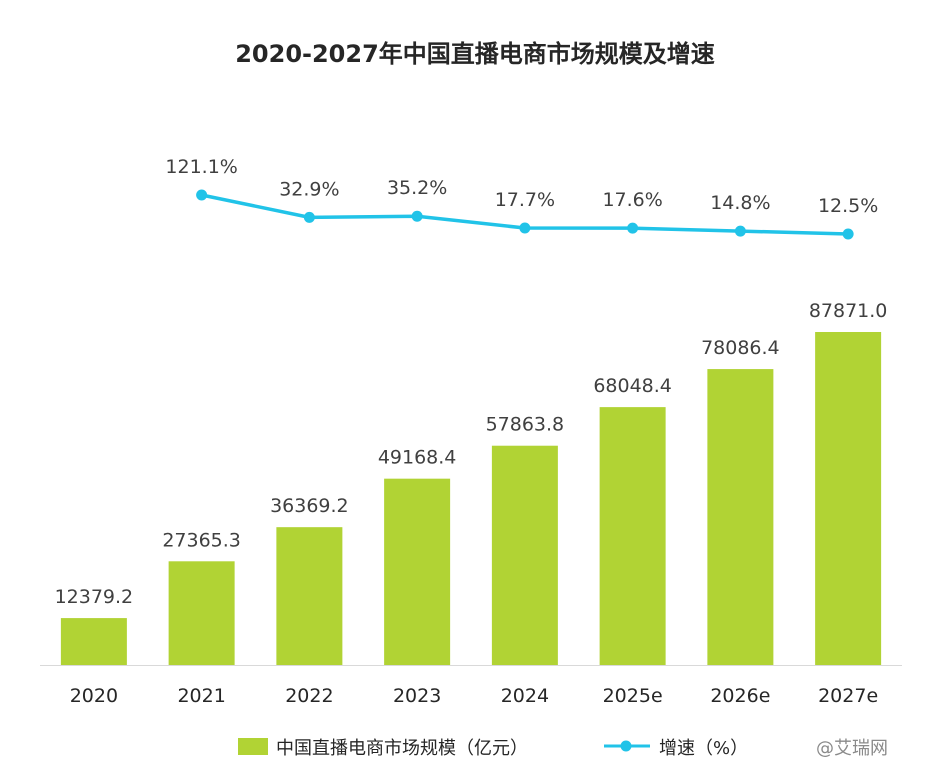 This screenshot has height=777, width=951. I want to click on watermark: @艾瑞网, so click(852, 748).